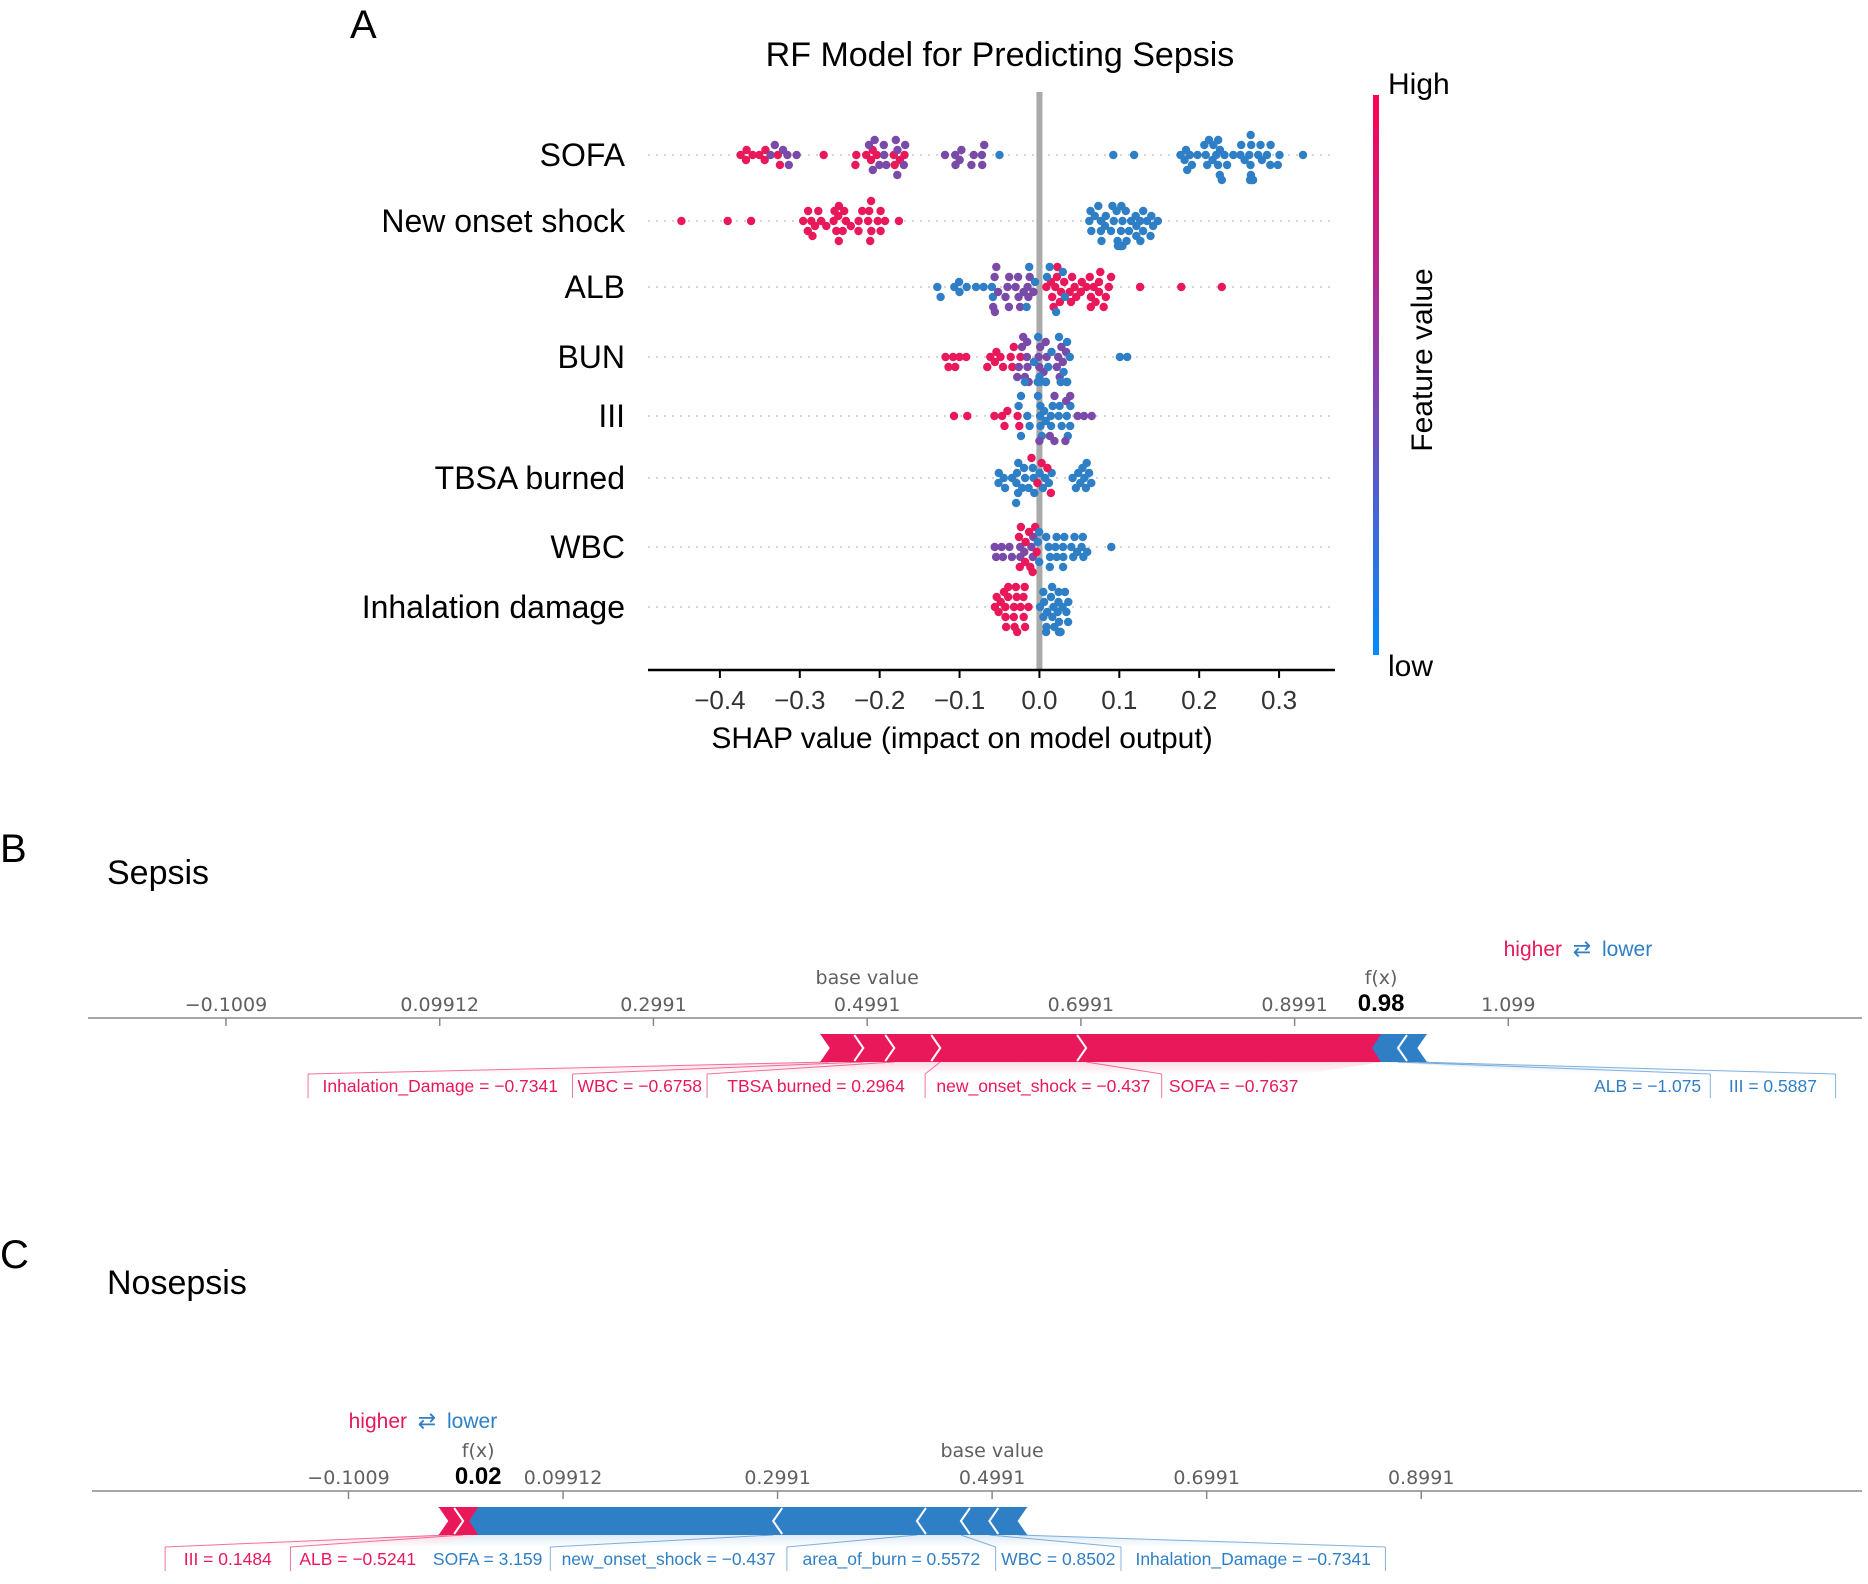 The height and width of the screenshot is (1584, 1868). I want to click on x-tick-label: 0.1, so click(1119, 700).